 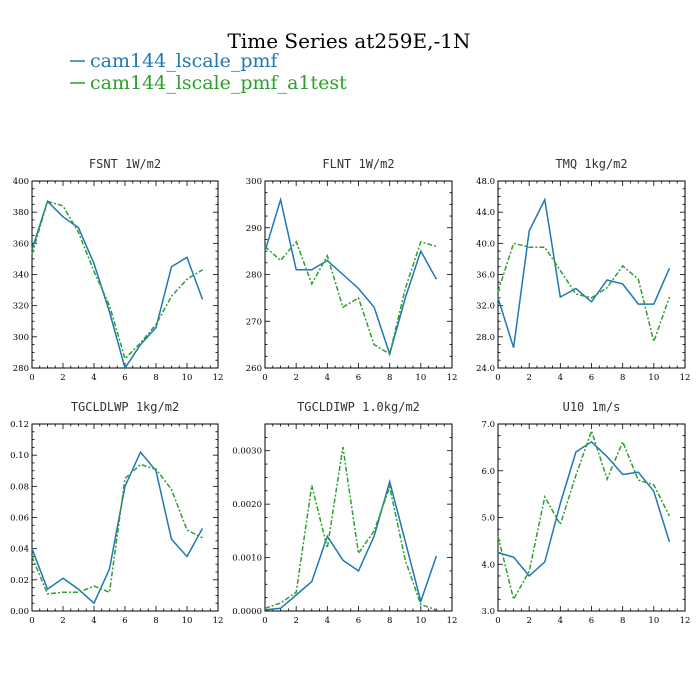 I want to click on y-tick-label: 5.0, so click(x=488, y=519).